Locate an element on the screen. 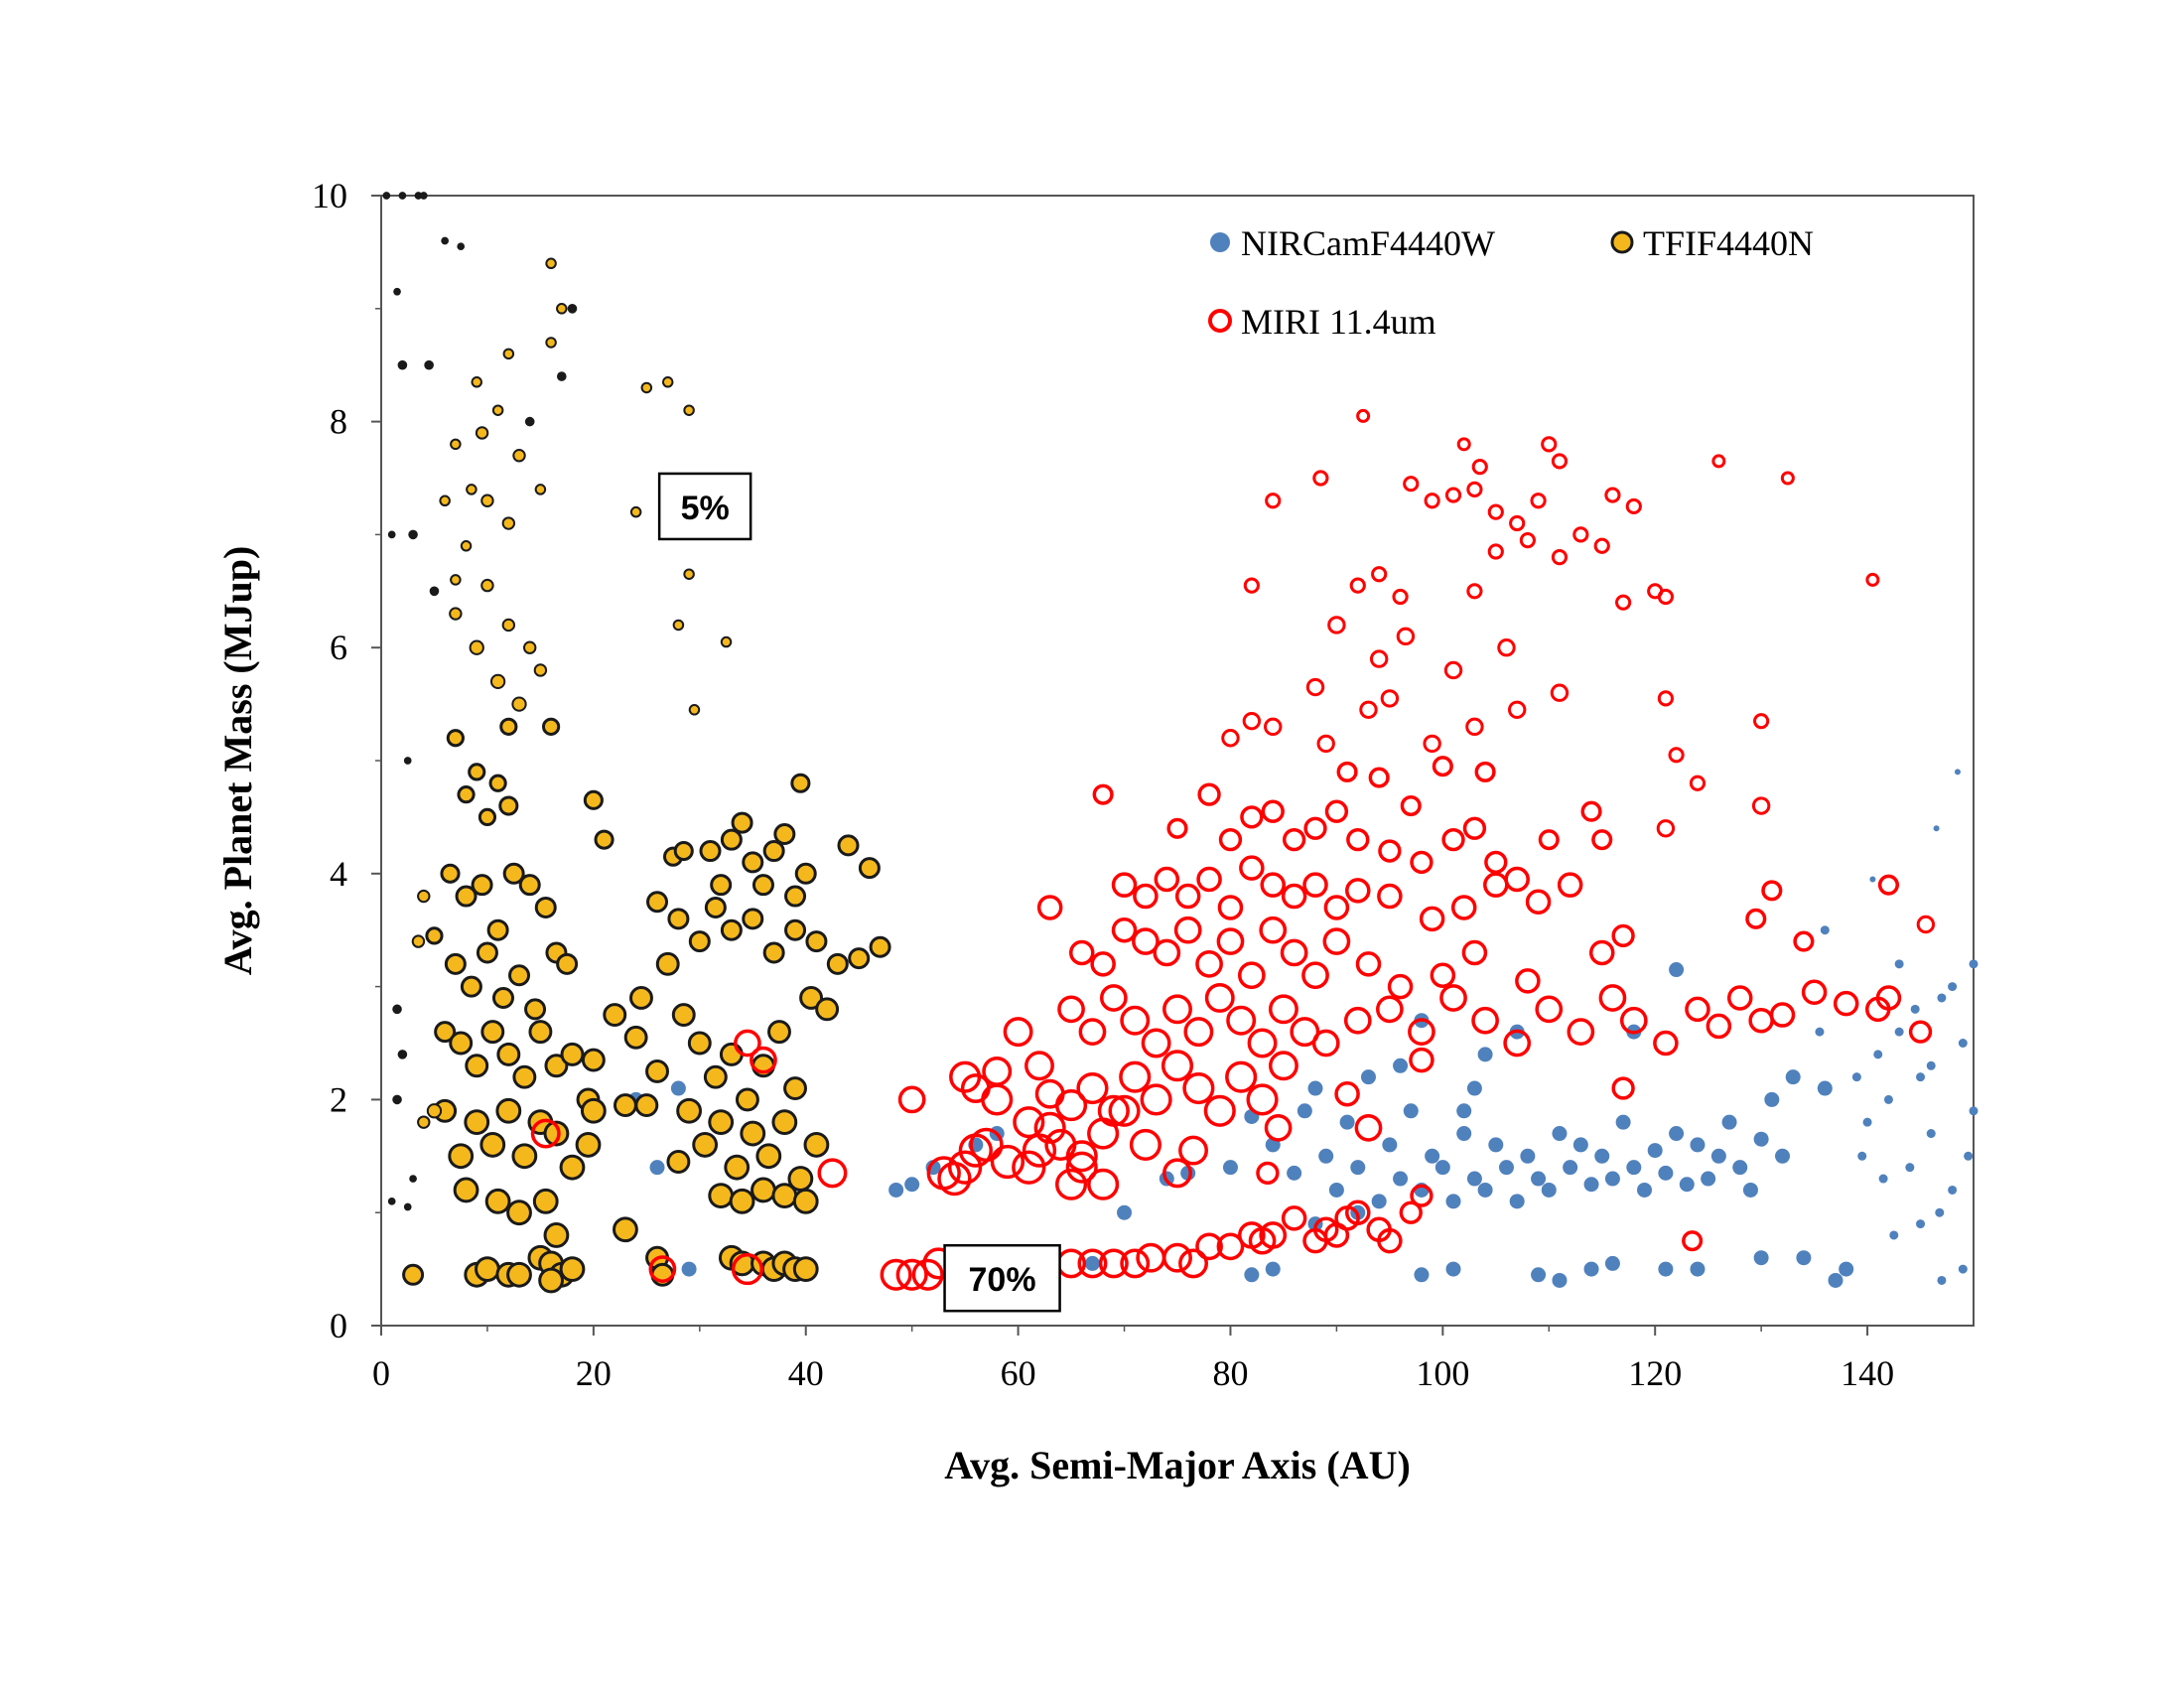 This screenshot has width=2184, height=1693. x-tick-label: 0 is located at coordinates (381, 1373).